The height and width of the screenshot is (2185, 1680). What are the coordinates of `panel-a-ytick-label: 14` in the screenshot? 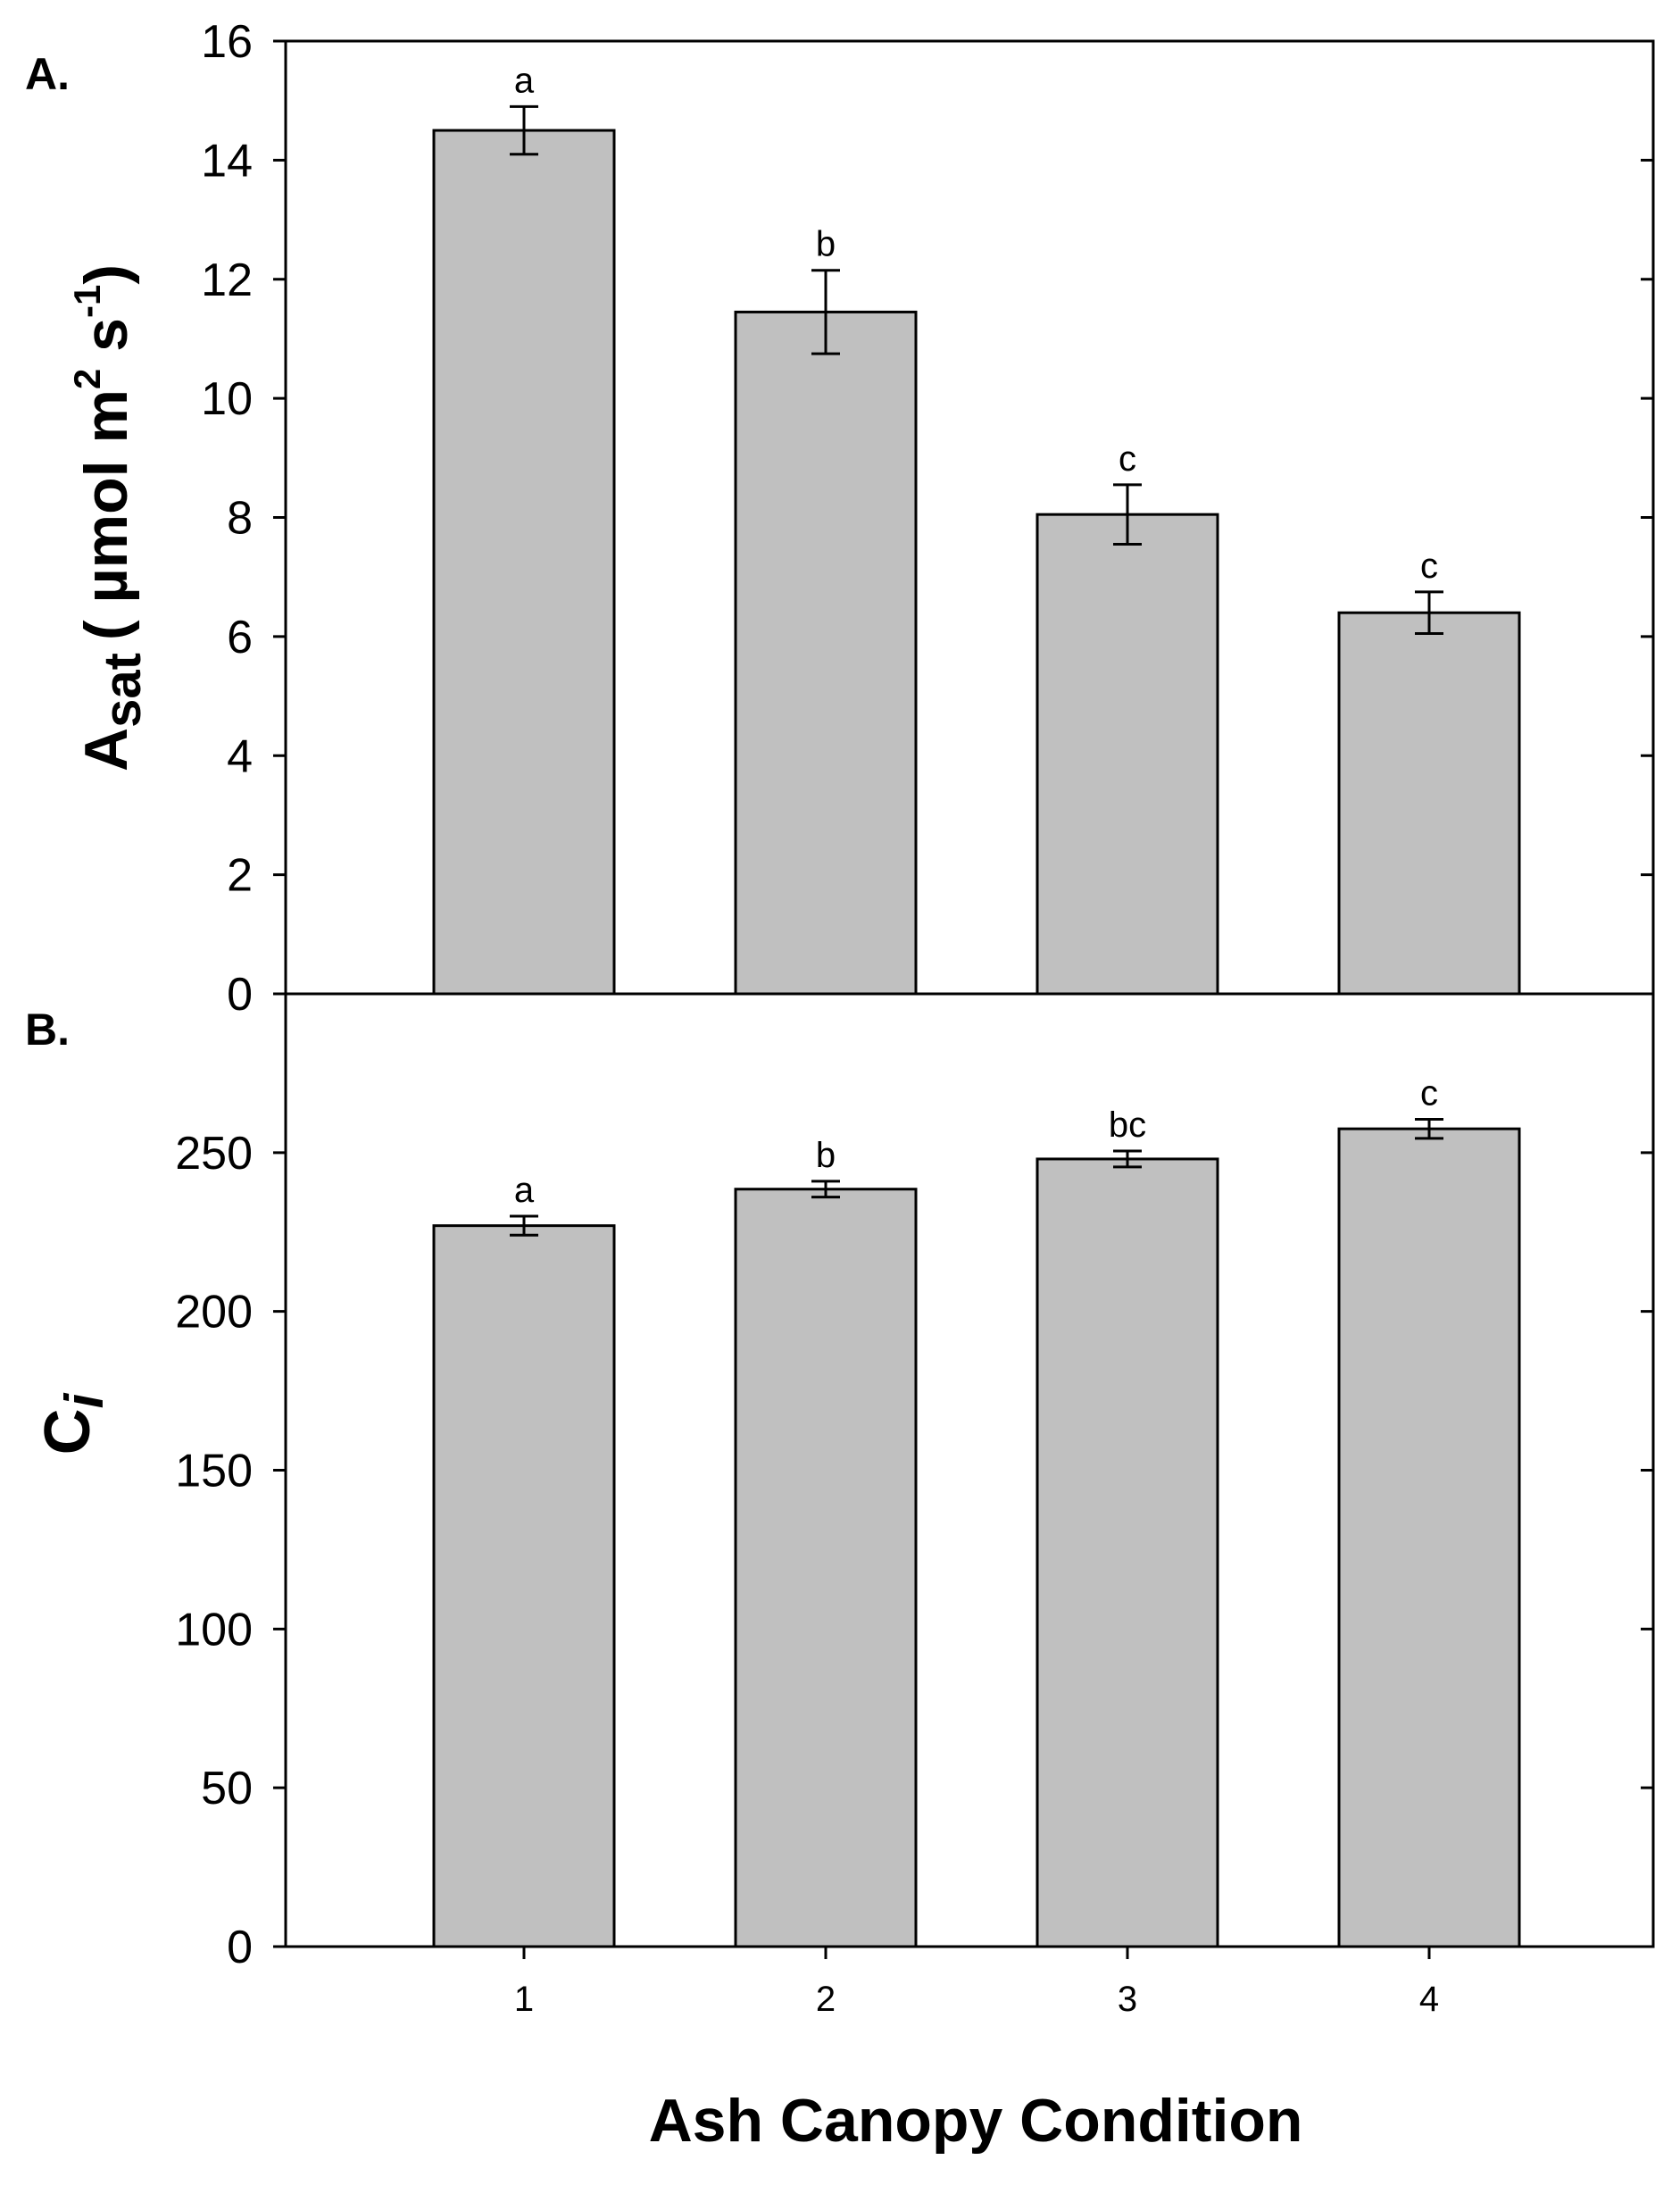 It's located at (227, 161).